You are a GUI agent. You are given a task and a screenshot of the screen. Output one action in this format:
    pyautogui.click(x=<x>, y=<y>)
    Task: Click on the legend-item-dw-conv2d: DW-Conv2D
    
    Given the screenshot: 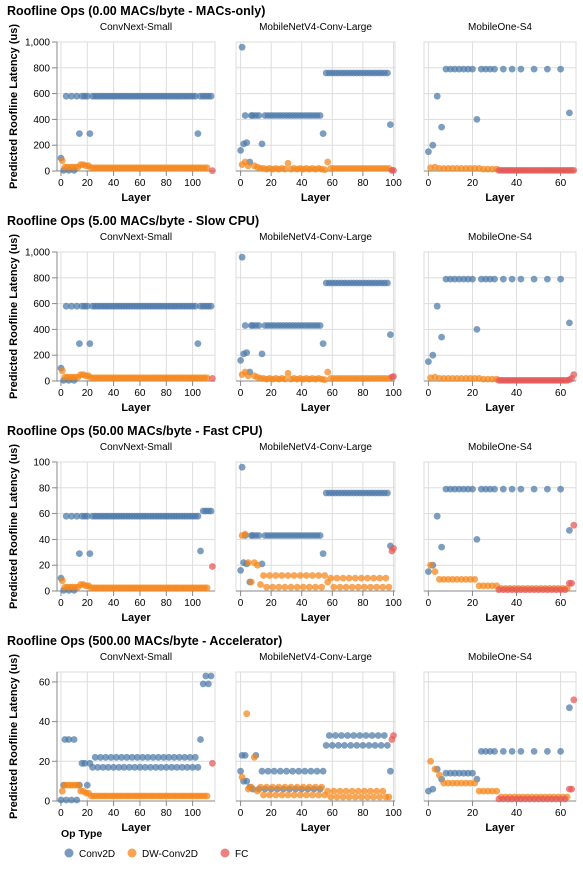 What is the action you would take?
    pyautogui.click(x=162, y=854)
    